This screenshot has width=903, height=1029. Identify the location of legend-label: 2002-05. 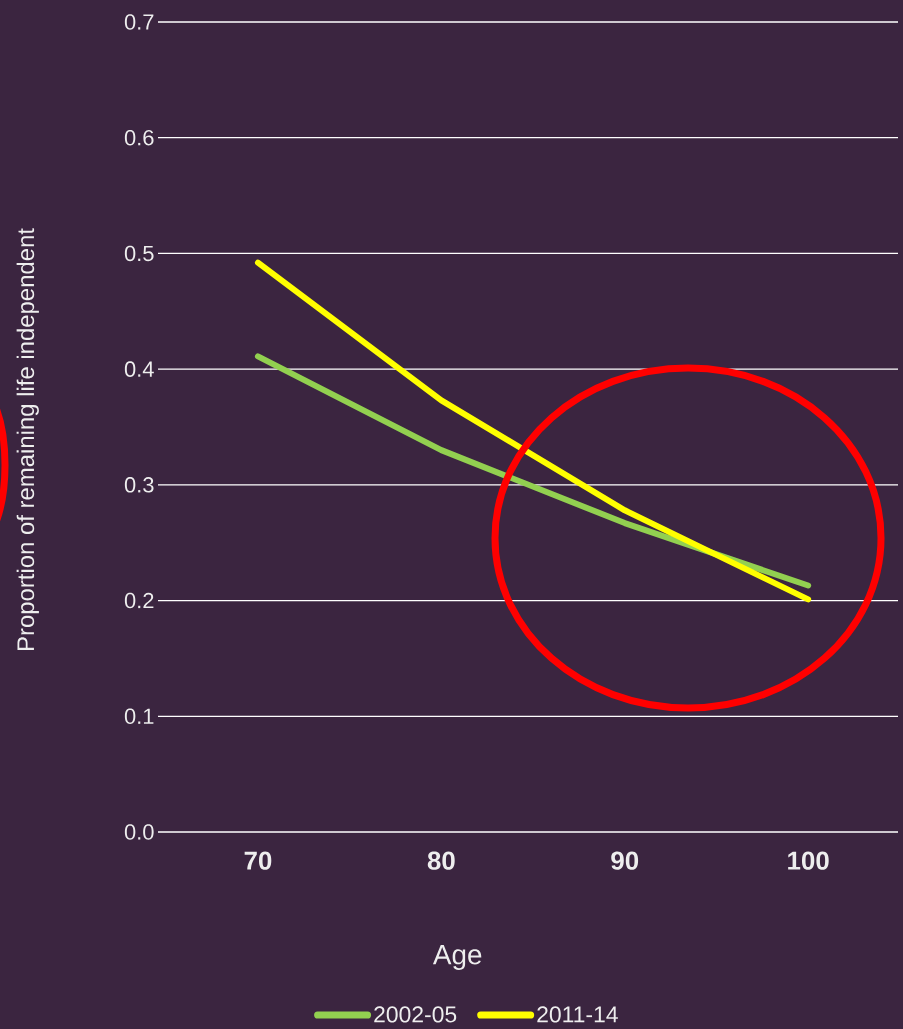
(415, 1014).